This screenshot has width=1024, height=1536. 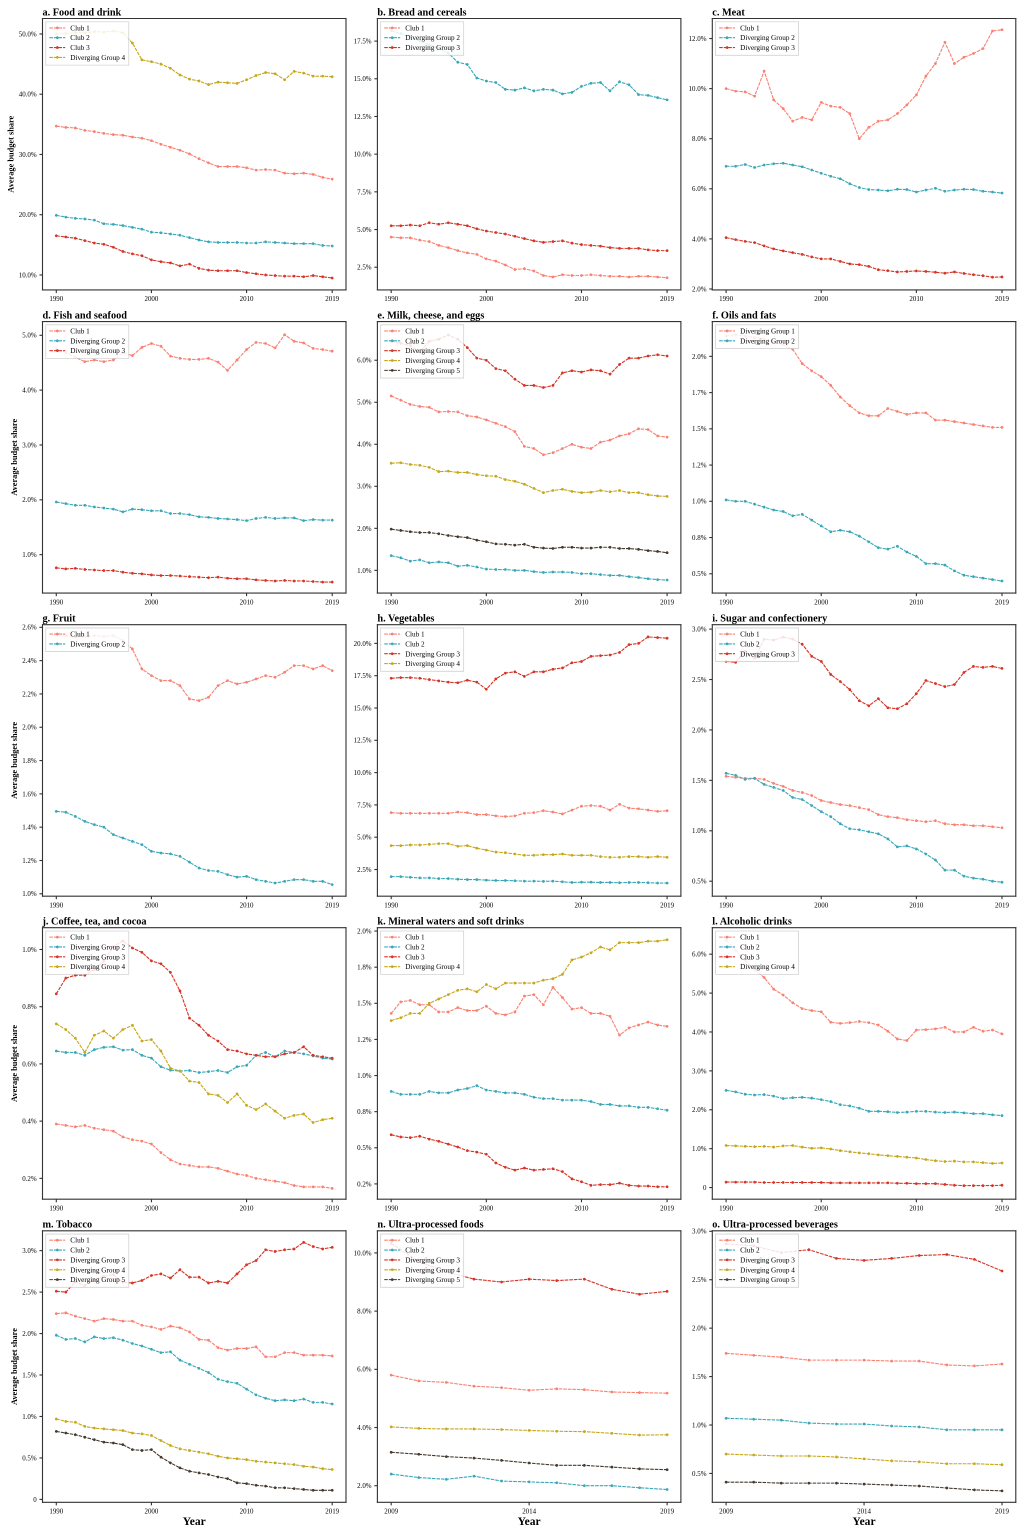 What do you see at coordinates (699, 393) in the screenshot?
I see `svg-text: 1.7%` at bounding box center [699, 393].